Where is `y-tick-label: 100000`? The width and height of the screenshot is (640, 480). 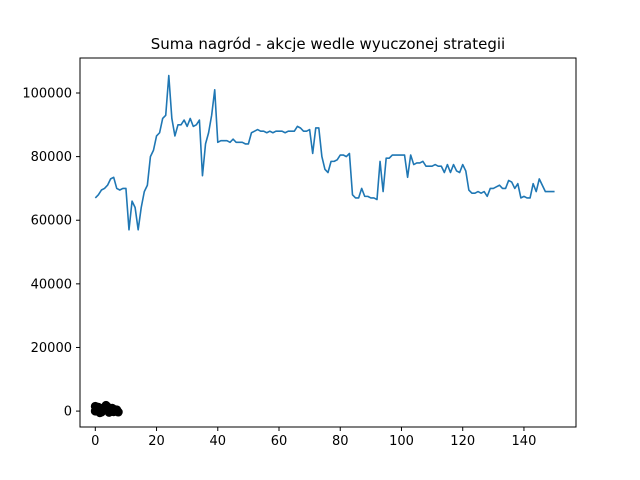
y-tick-label: 100000 is located at coordinates (47, 93).